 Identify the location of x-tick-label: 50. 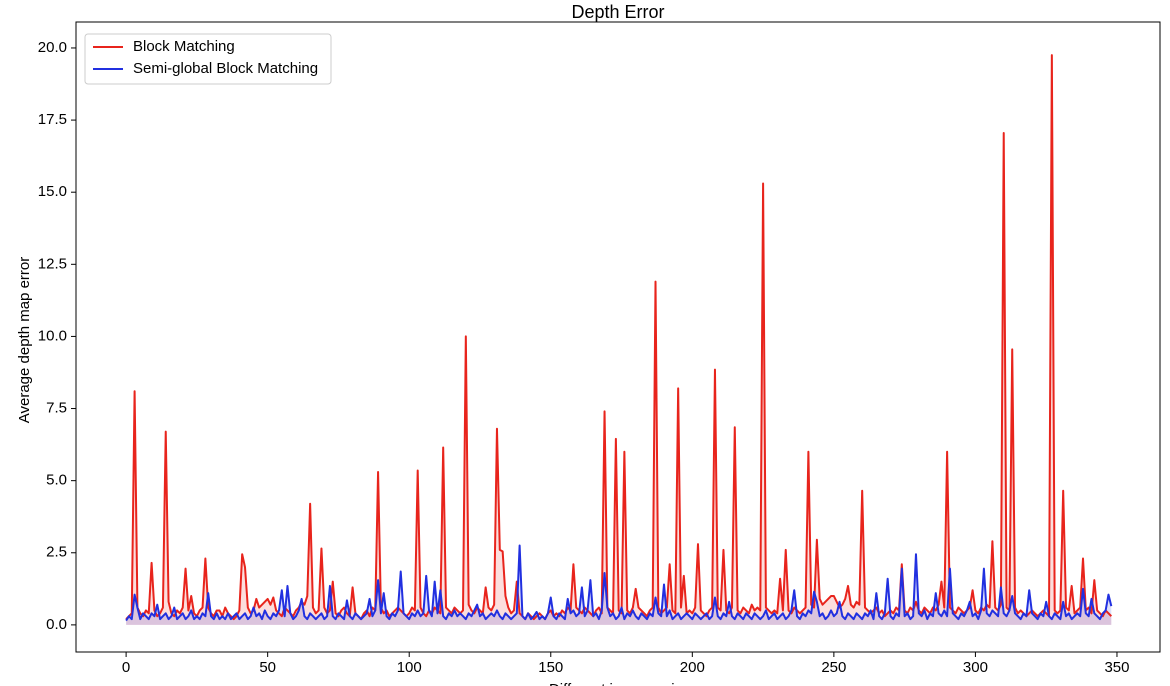
(267, 667).